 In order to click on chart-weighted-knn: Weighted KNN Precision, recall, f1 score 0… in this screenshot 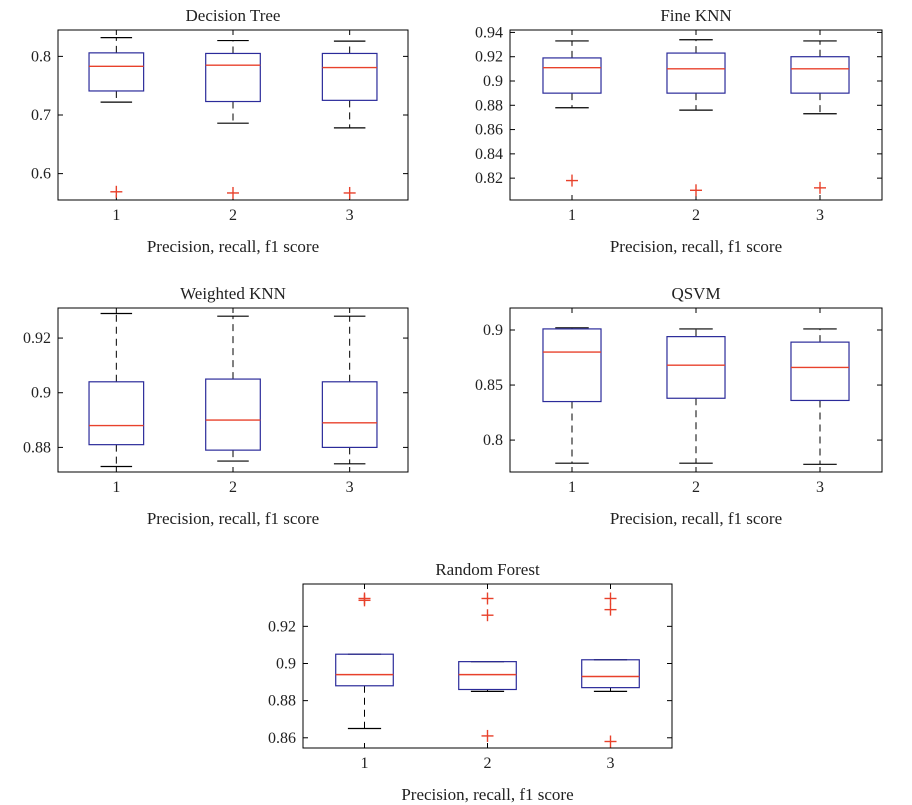, I will do `click(216, 406)`.